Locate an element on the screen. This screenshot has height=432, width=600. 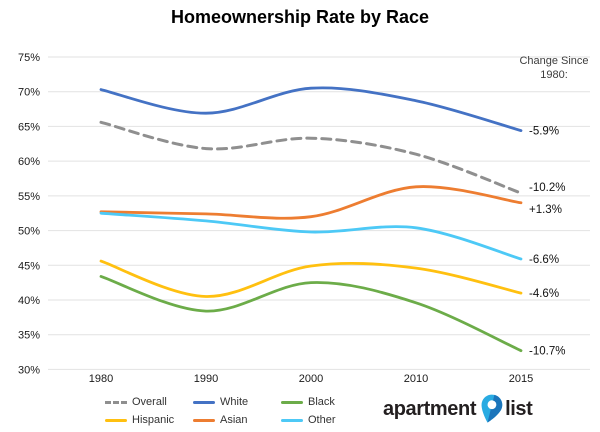
legend-label-hispanic: Hispanic is located at coordinates (153, 420).